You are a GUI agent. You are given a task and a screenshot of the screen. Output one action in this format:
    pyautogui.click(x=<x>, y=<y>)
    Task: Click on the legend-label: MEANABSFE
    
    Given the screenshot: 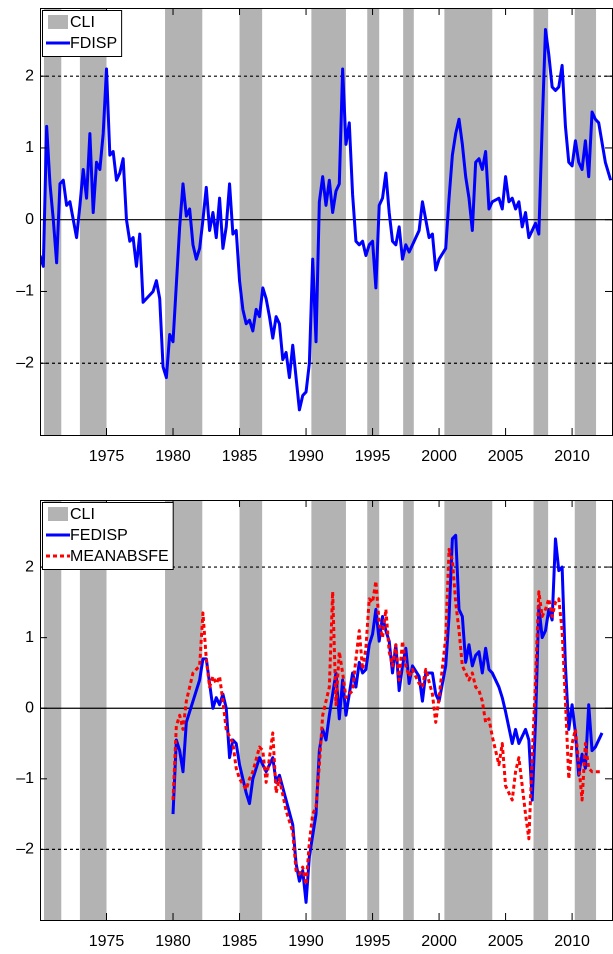 What is the action you would take?
    pyautogui.click(x=119, y=556)
    